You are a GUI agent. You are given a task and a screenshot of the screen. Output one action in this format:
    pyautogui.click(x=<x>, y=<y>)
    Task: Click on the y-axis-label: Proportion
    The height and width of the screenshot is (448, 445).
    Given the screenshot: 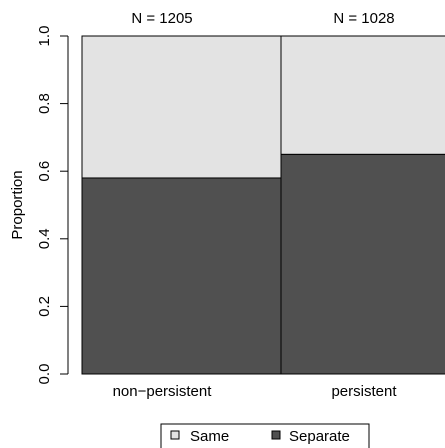 What is the action you would take?
    pyautogui.click(x=17, y=204)
    